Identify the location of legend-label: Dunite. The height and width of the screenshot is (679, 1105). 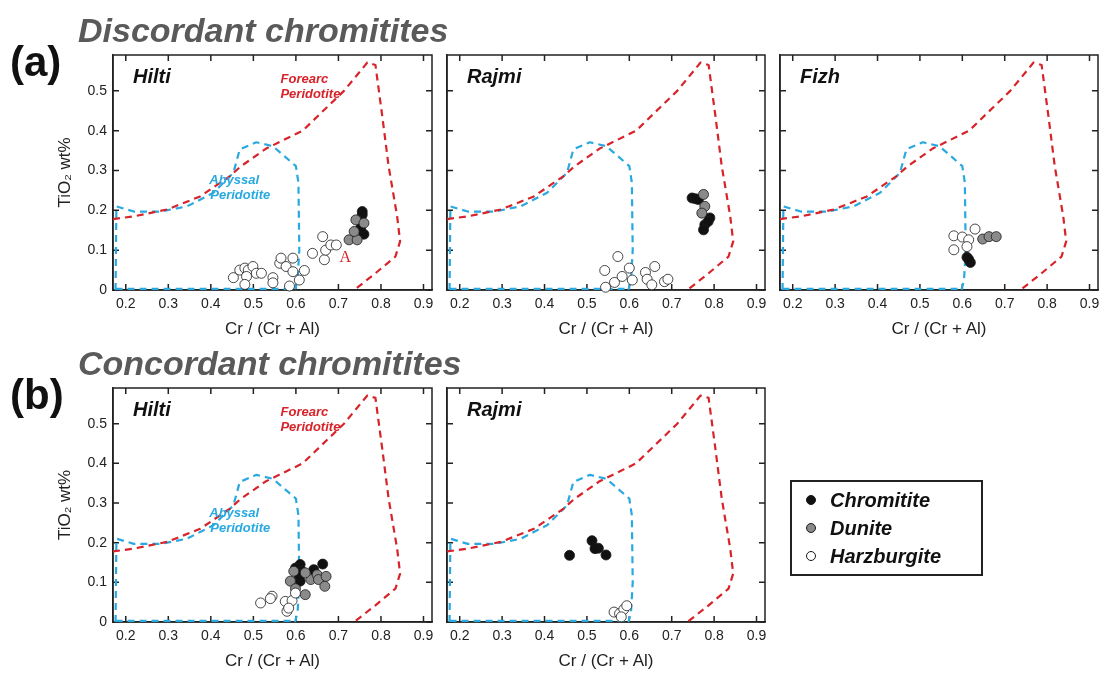
(861, 528).